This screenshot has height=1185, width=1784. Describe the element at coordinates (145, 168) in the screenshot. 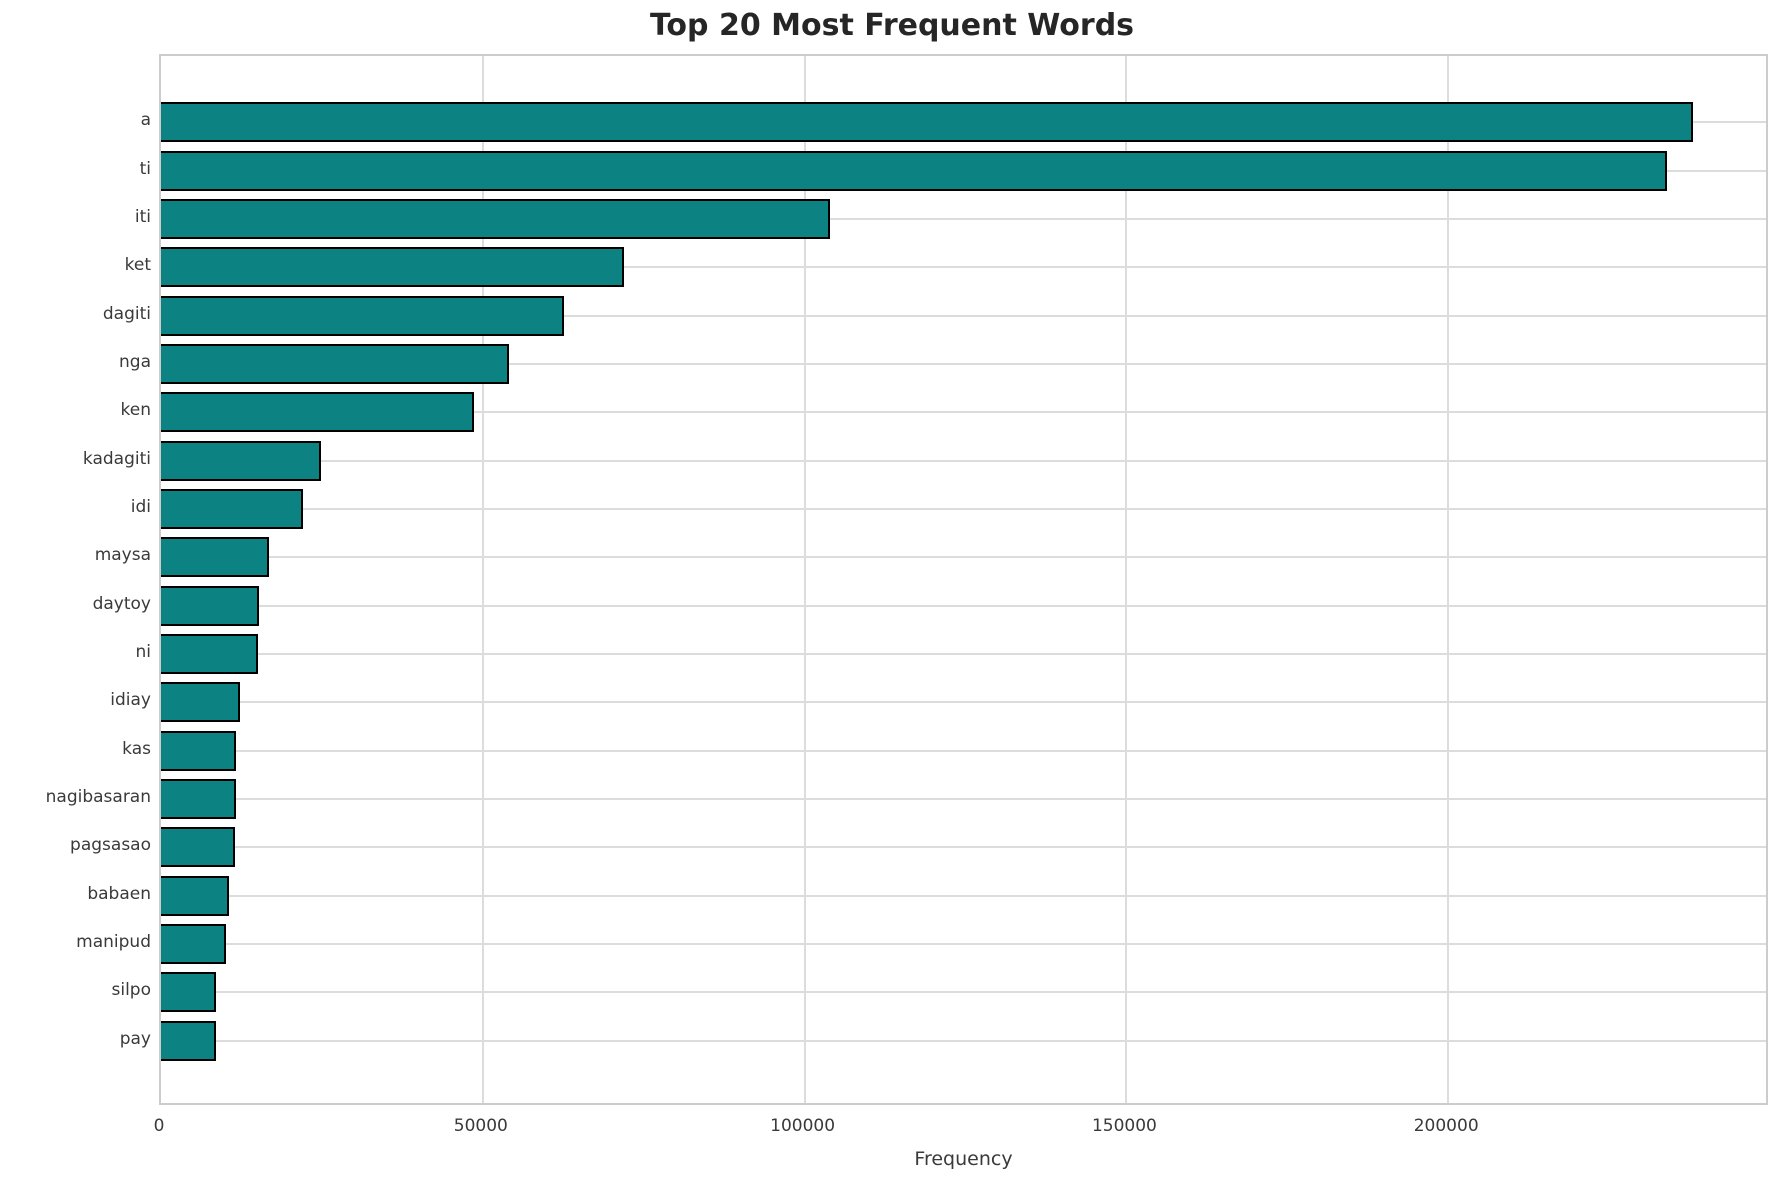

I see `y-tick-label: ti` at that location.